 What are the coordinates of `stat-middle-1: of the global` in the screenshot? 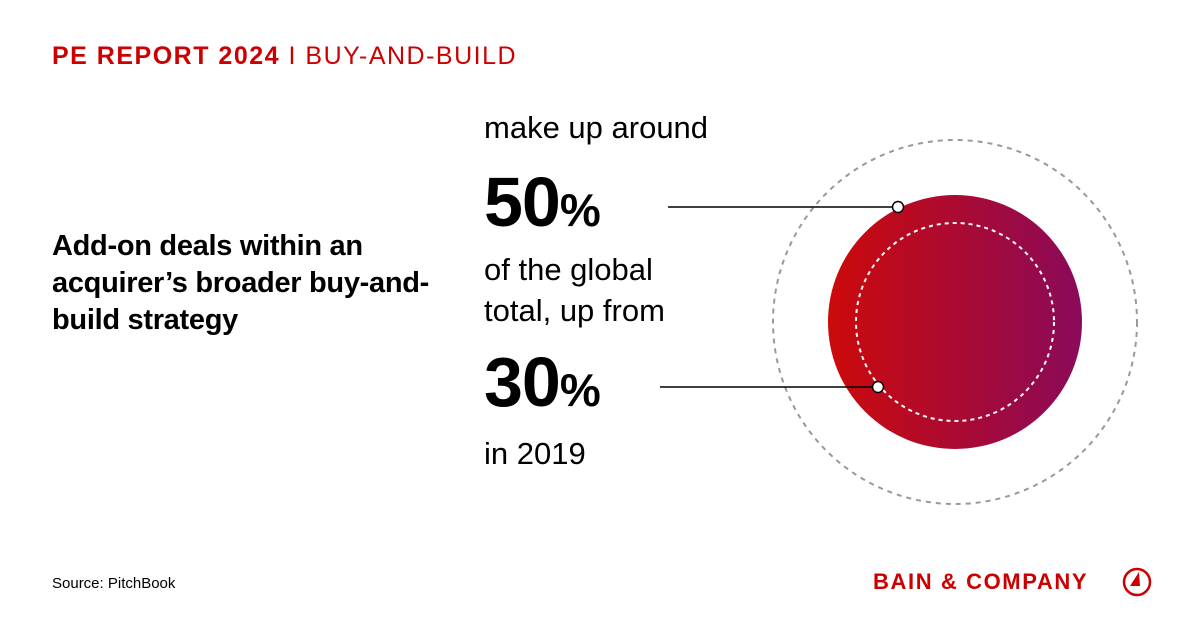 It's located at (568, 269).